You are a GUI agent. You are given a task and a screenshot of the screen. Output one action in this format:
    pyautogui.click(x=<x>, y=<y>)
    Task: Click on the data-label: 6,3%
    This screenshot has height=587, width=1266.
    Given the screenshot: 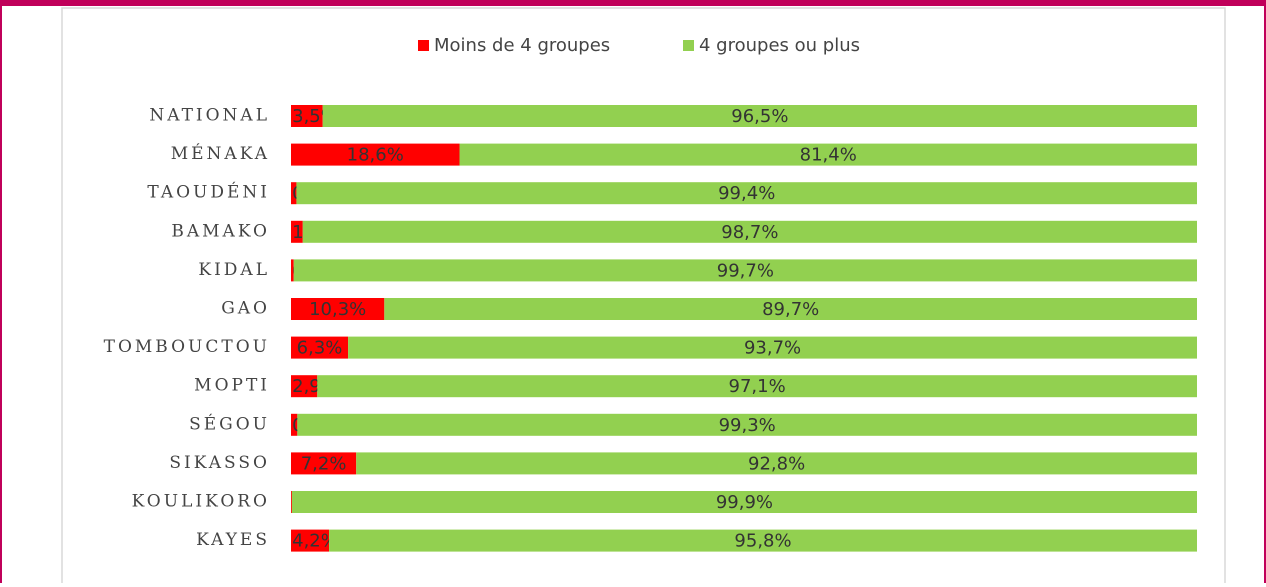 What is the action you would take?
    pyautogui.click(x=320, y=348)
    